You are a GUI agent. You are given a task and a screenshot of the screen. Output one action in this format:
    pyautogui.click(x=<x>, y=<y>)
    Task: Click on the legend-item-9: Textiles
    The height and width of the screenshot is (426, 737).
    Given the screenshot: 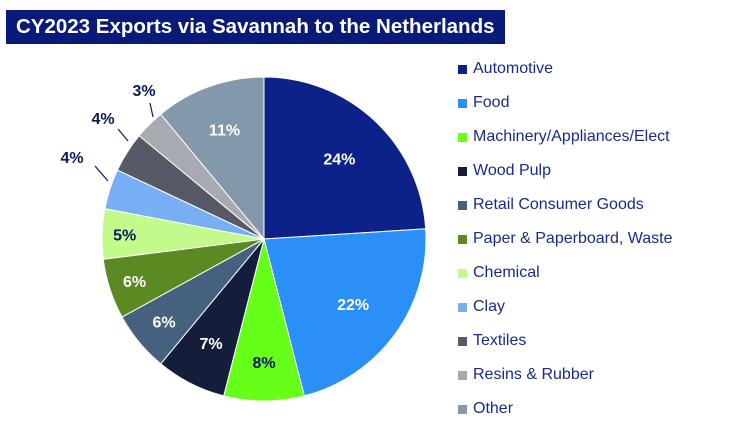 What is the action you would take?
    pyautogui.click(x=565, y=341)
    